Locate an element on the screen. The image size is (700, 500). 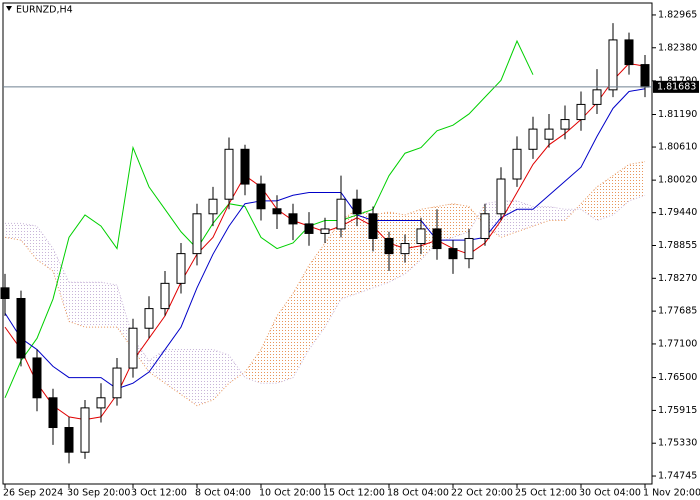
x-tick-label: 10 Oct 20:00 is located at coordinates (290, 493).